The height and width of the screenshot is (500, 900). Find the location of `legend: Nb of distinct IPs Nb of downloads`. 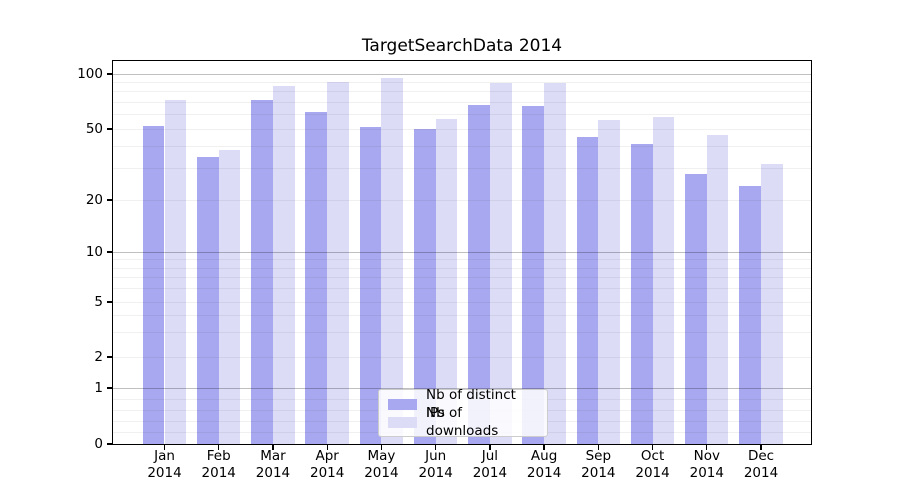

legend: Nb of distinct IPs Nb of downloads is located at coordinates (463, 413).